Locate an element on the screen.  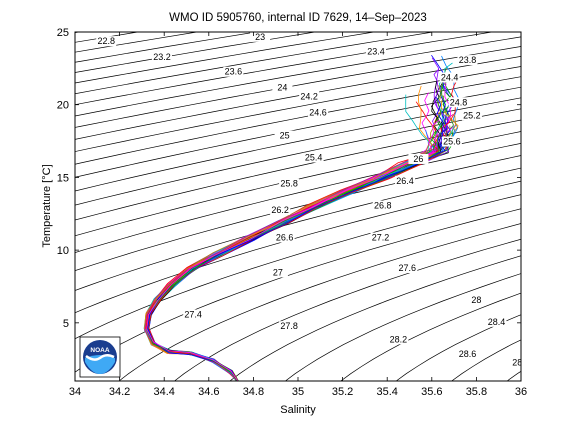
isopycnal-label: 28.2 is located at coordinates (399, 339).